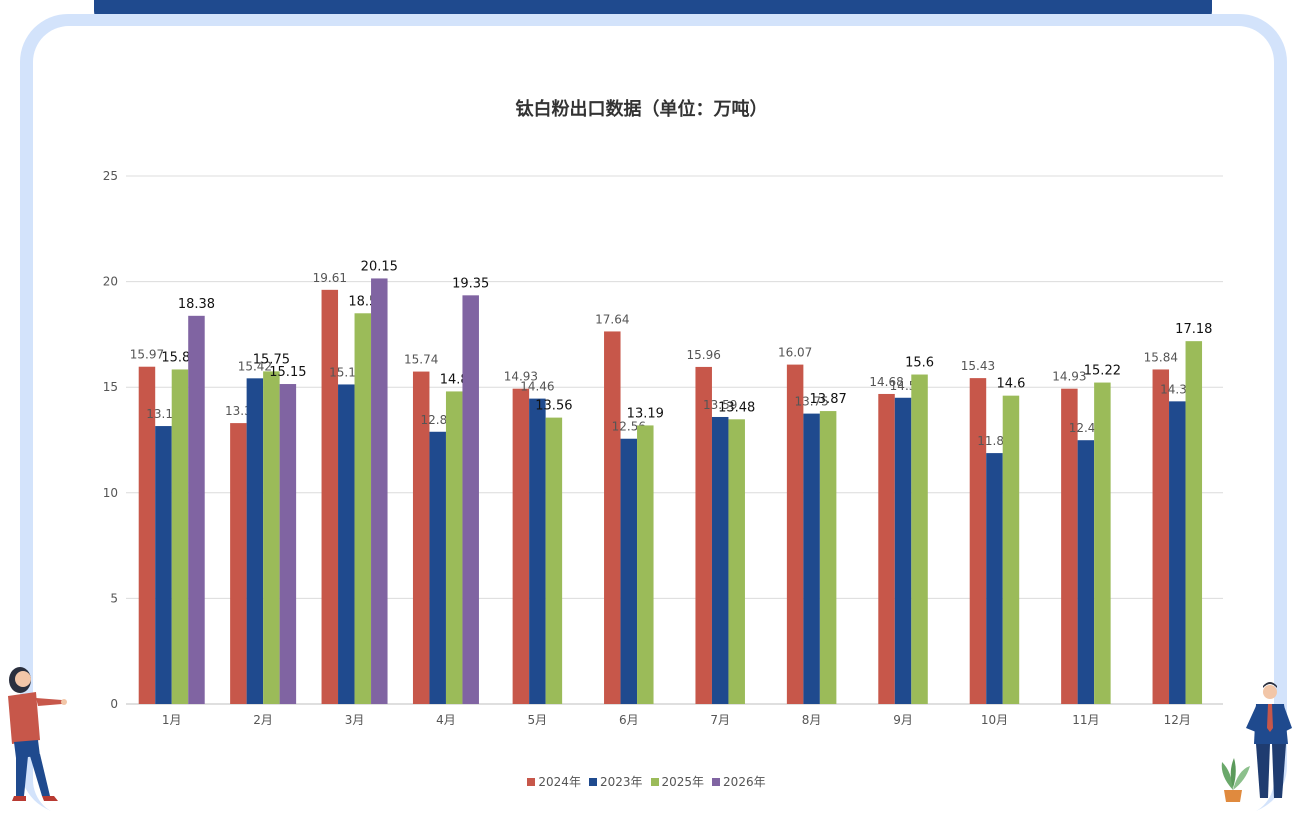 The height and width of the screenshot is (816, 1293). What do you see at coordinates (37, 734) in the screenshot?
I see `businesswoman-illustration` at bounding box center [37, 734].